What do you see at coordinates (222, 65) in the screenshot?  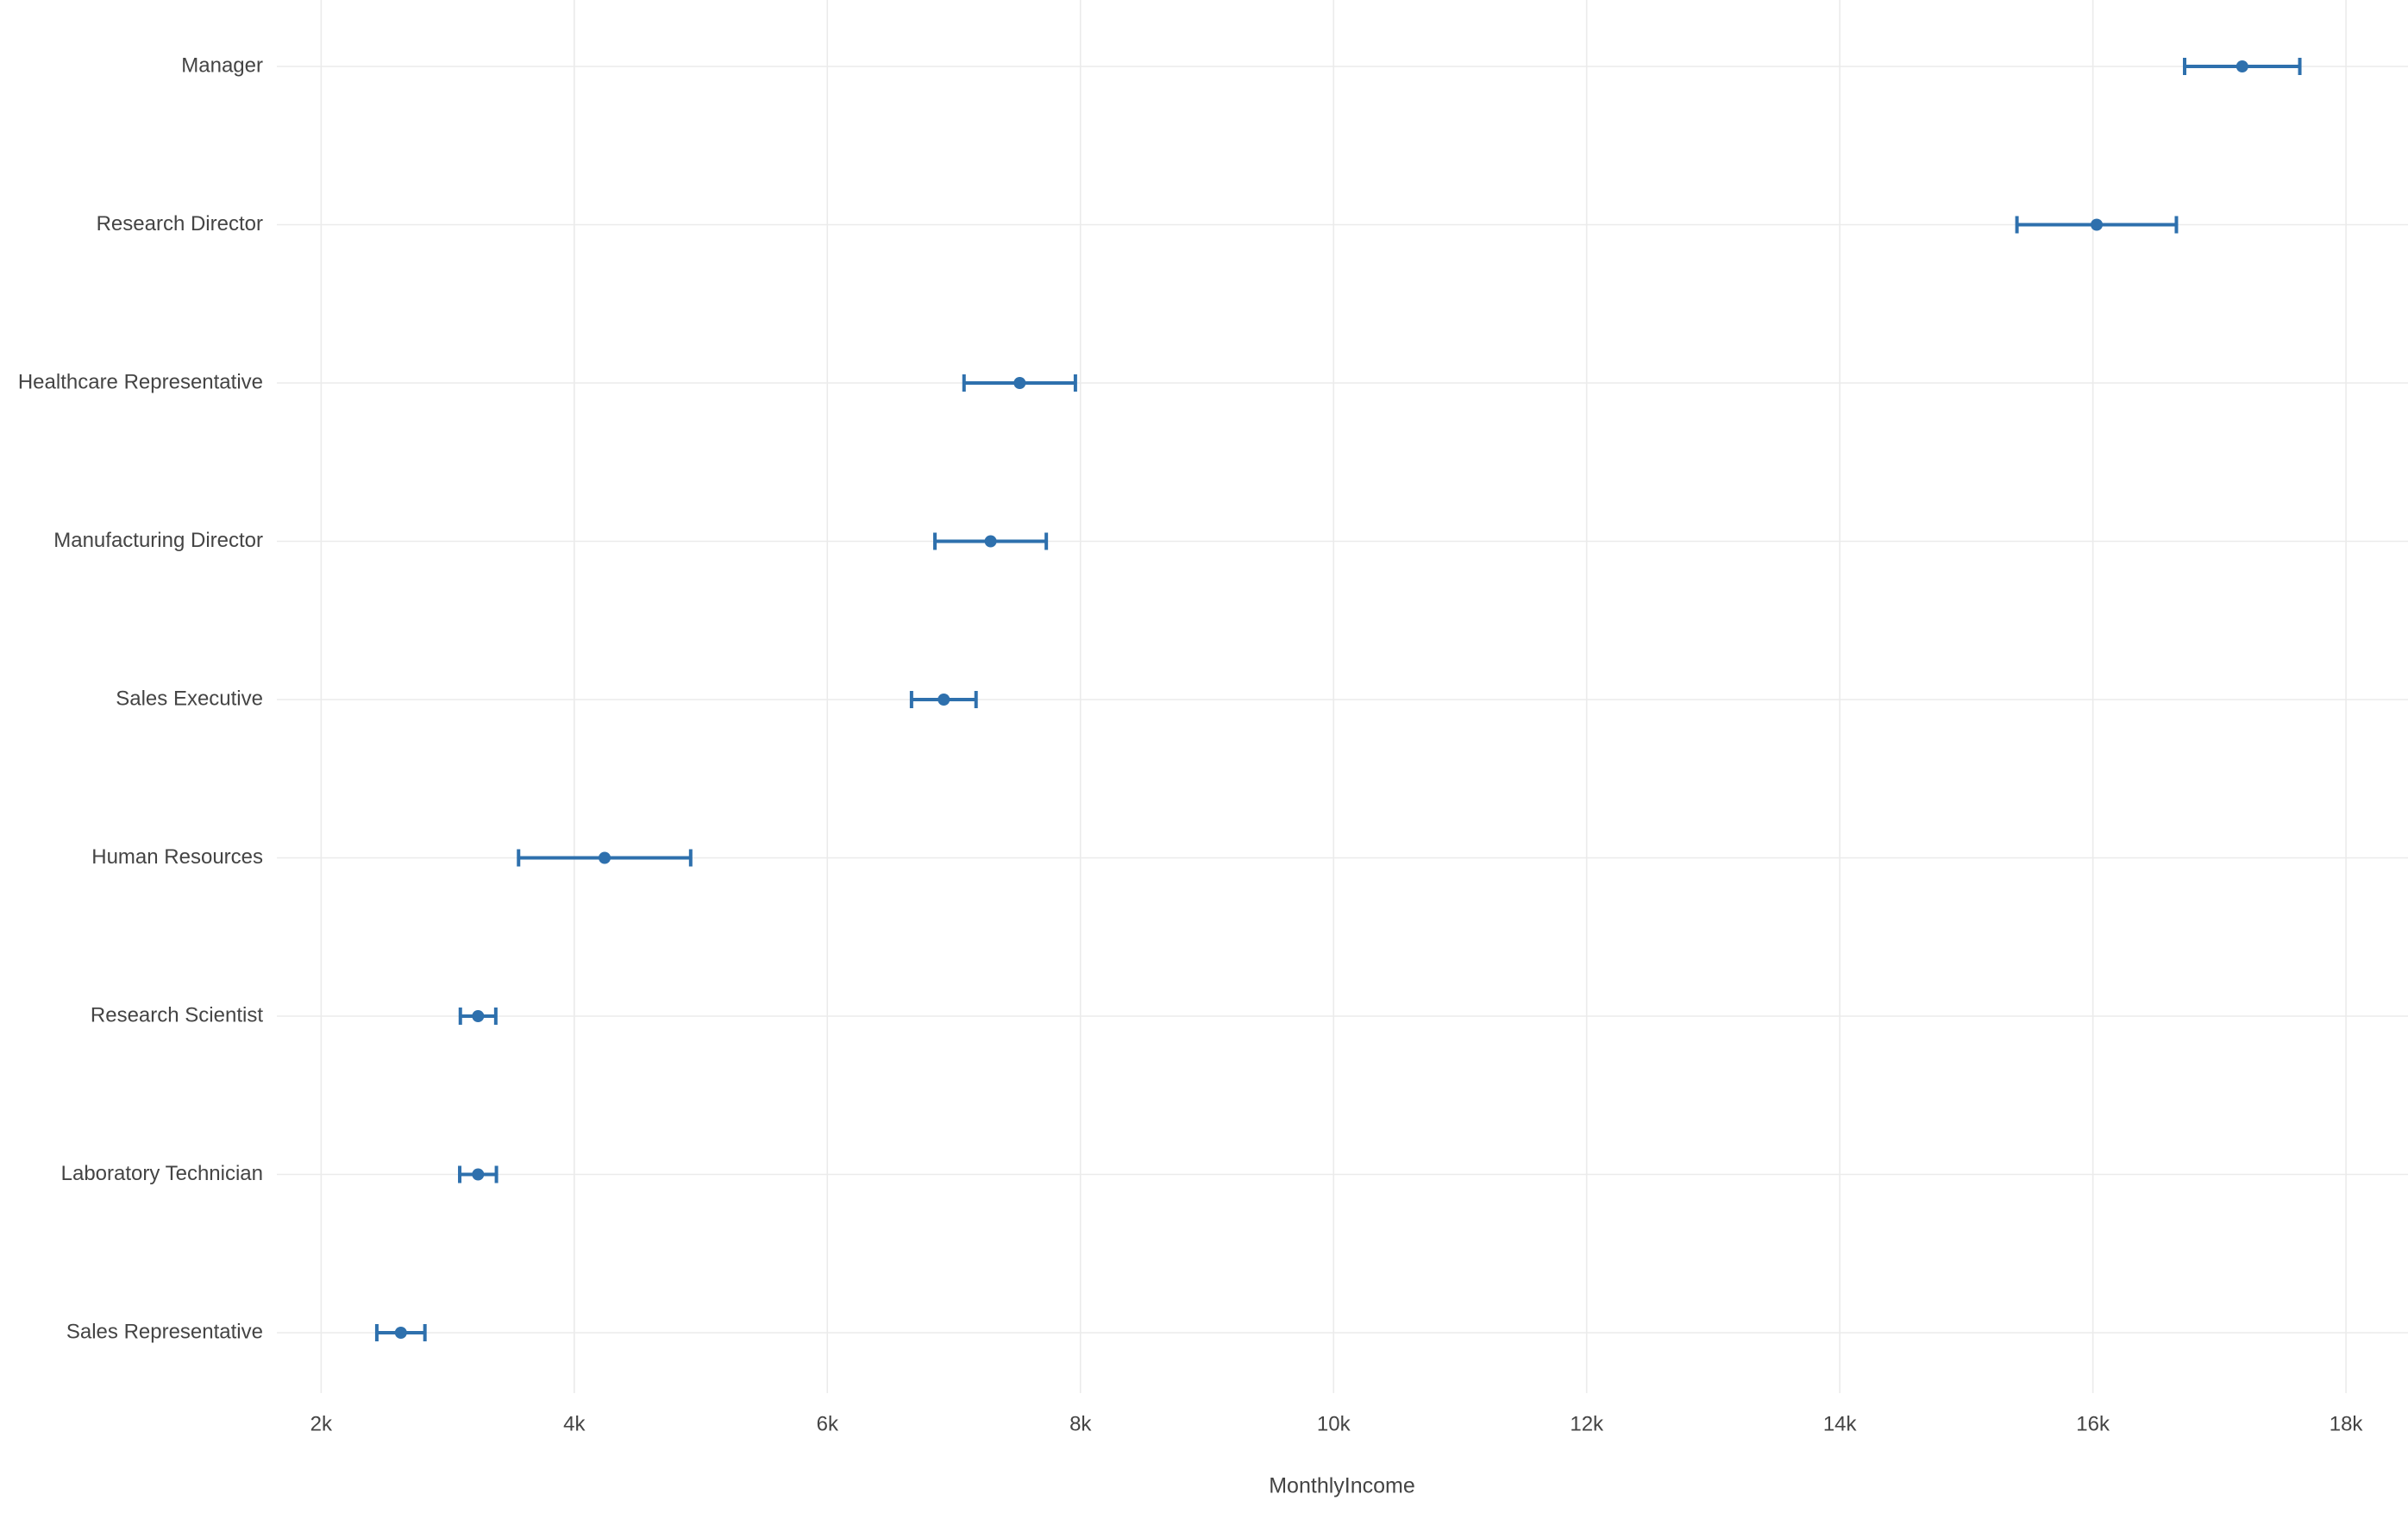 I see `y-tick-label: Manager` at bounding box center [222, 65].